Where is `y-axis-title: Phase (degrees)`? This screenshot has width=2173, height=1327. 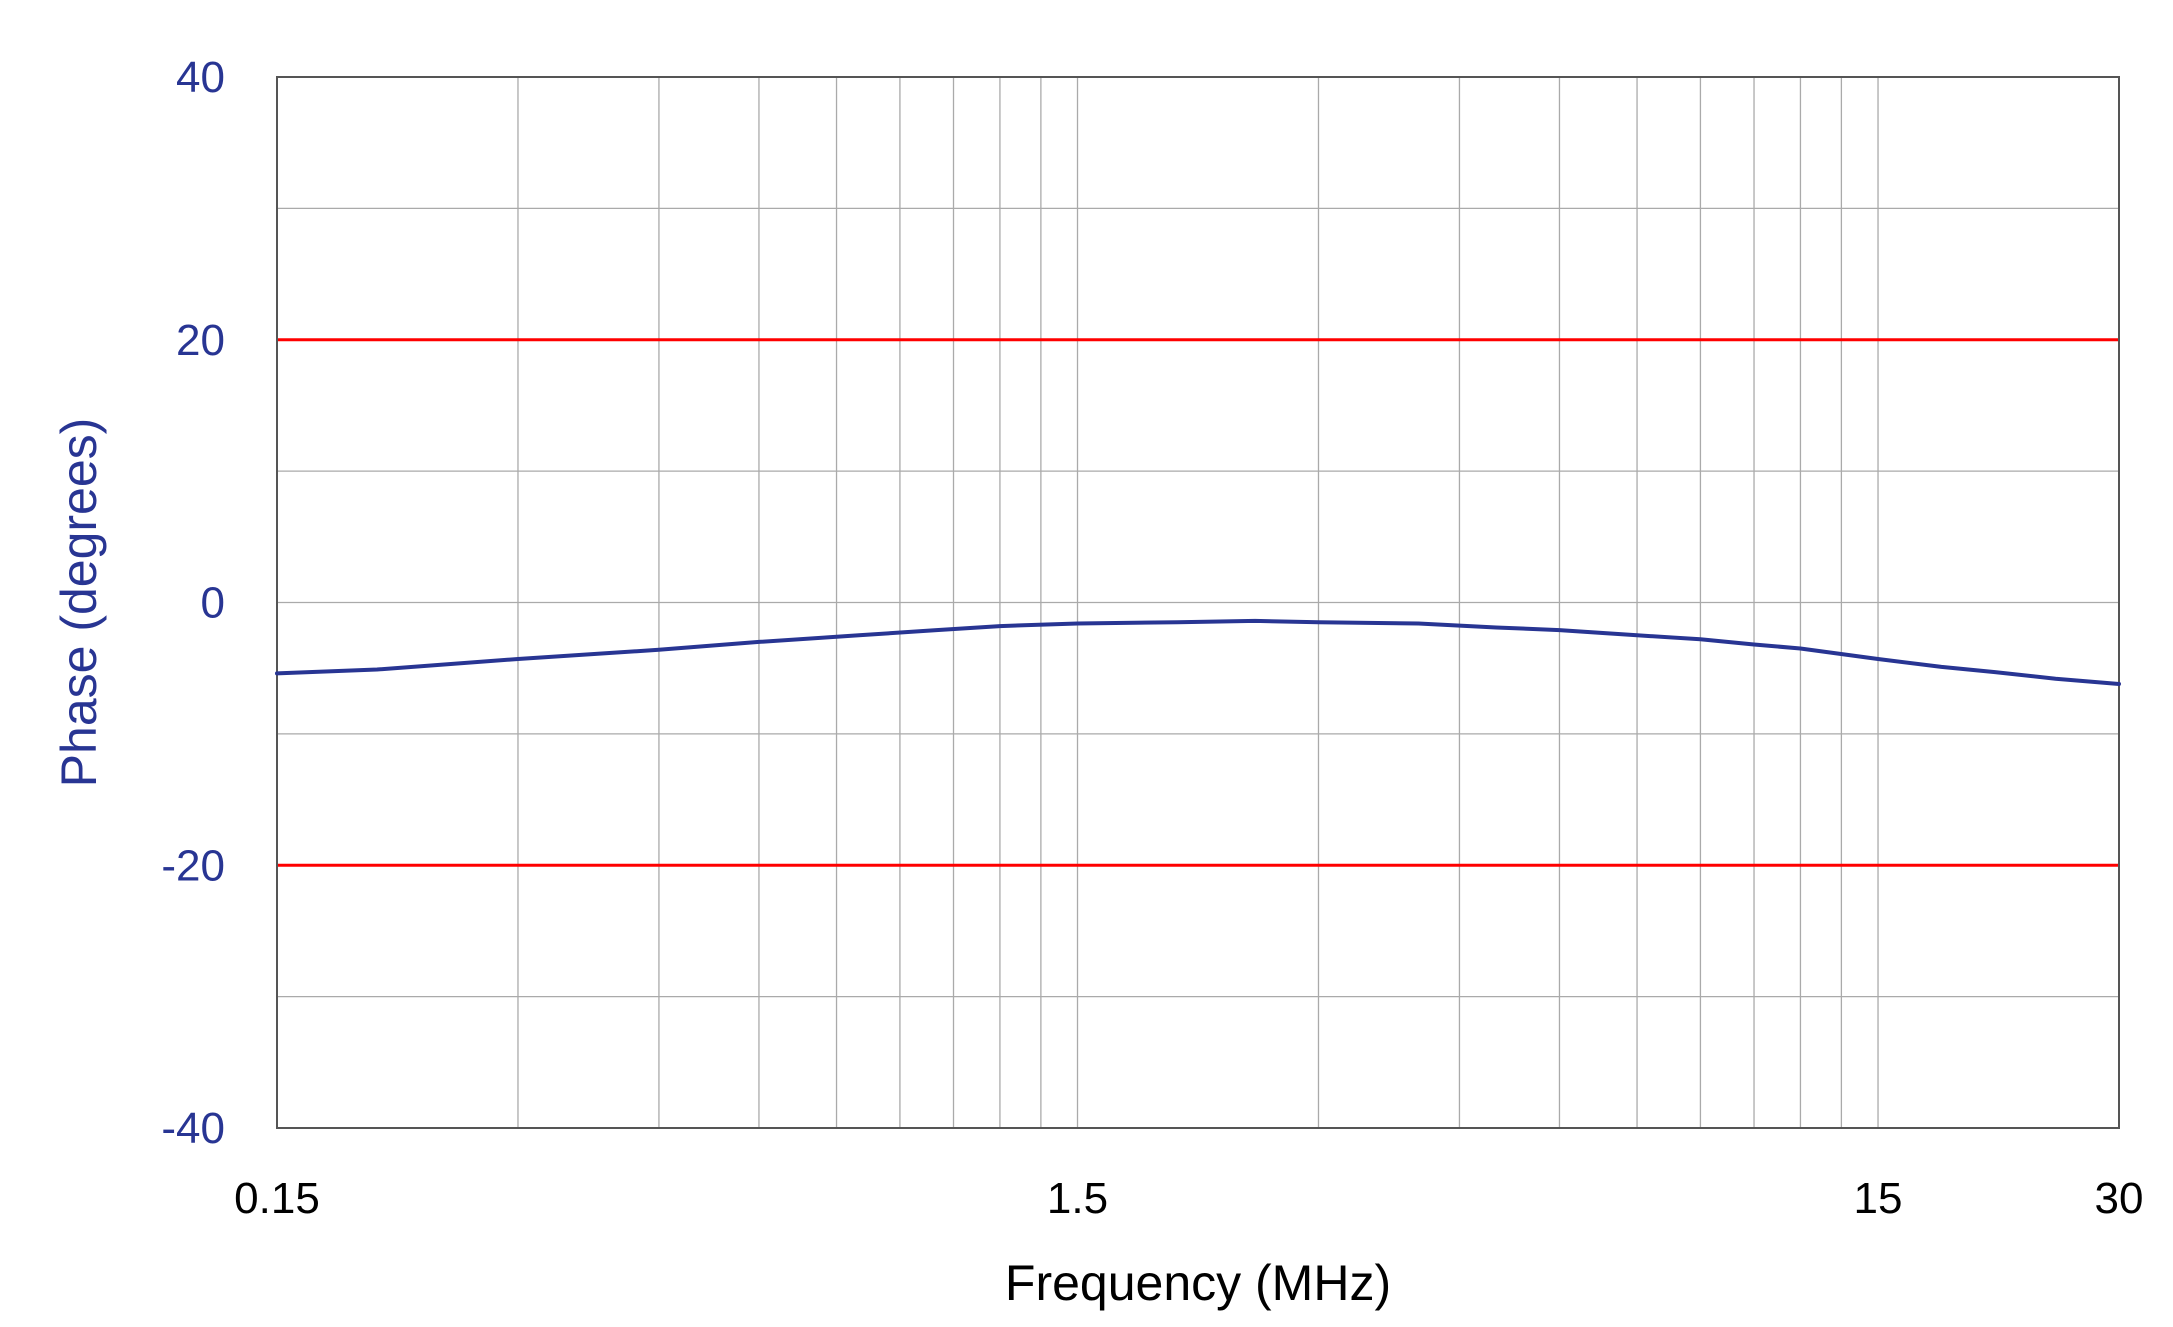
y-axis-title: Phase (degrees) is located at coordinates (79, 603).